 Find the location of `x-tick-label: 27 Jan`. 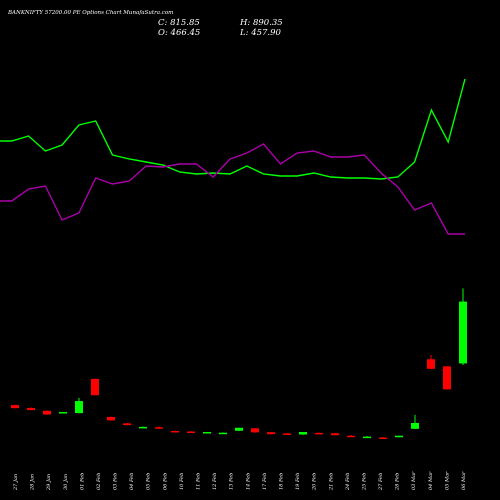

x-tick-label: 27 Jan is located at coordinates (16, 482).